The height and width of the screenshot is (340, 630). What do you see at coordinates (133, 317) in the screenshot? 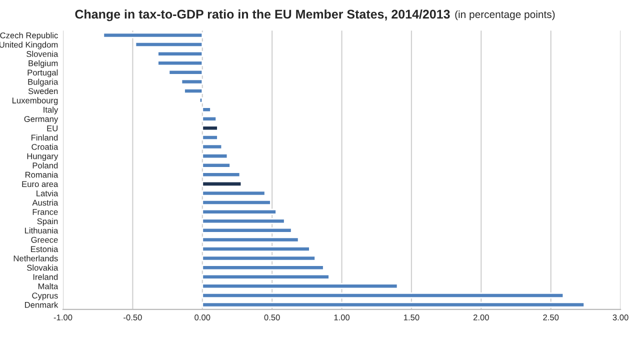
I see `x-tick-label: -0.50` at bounding box center [133, 317].